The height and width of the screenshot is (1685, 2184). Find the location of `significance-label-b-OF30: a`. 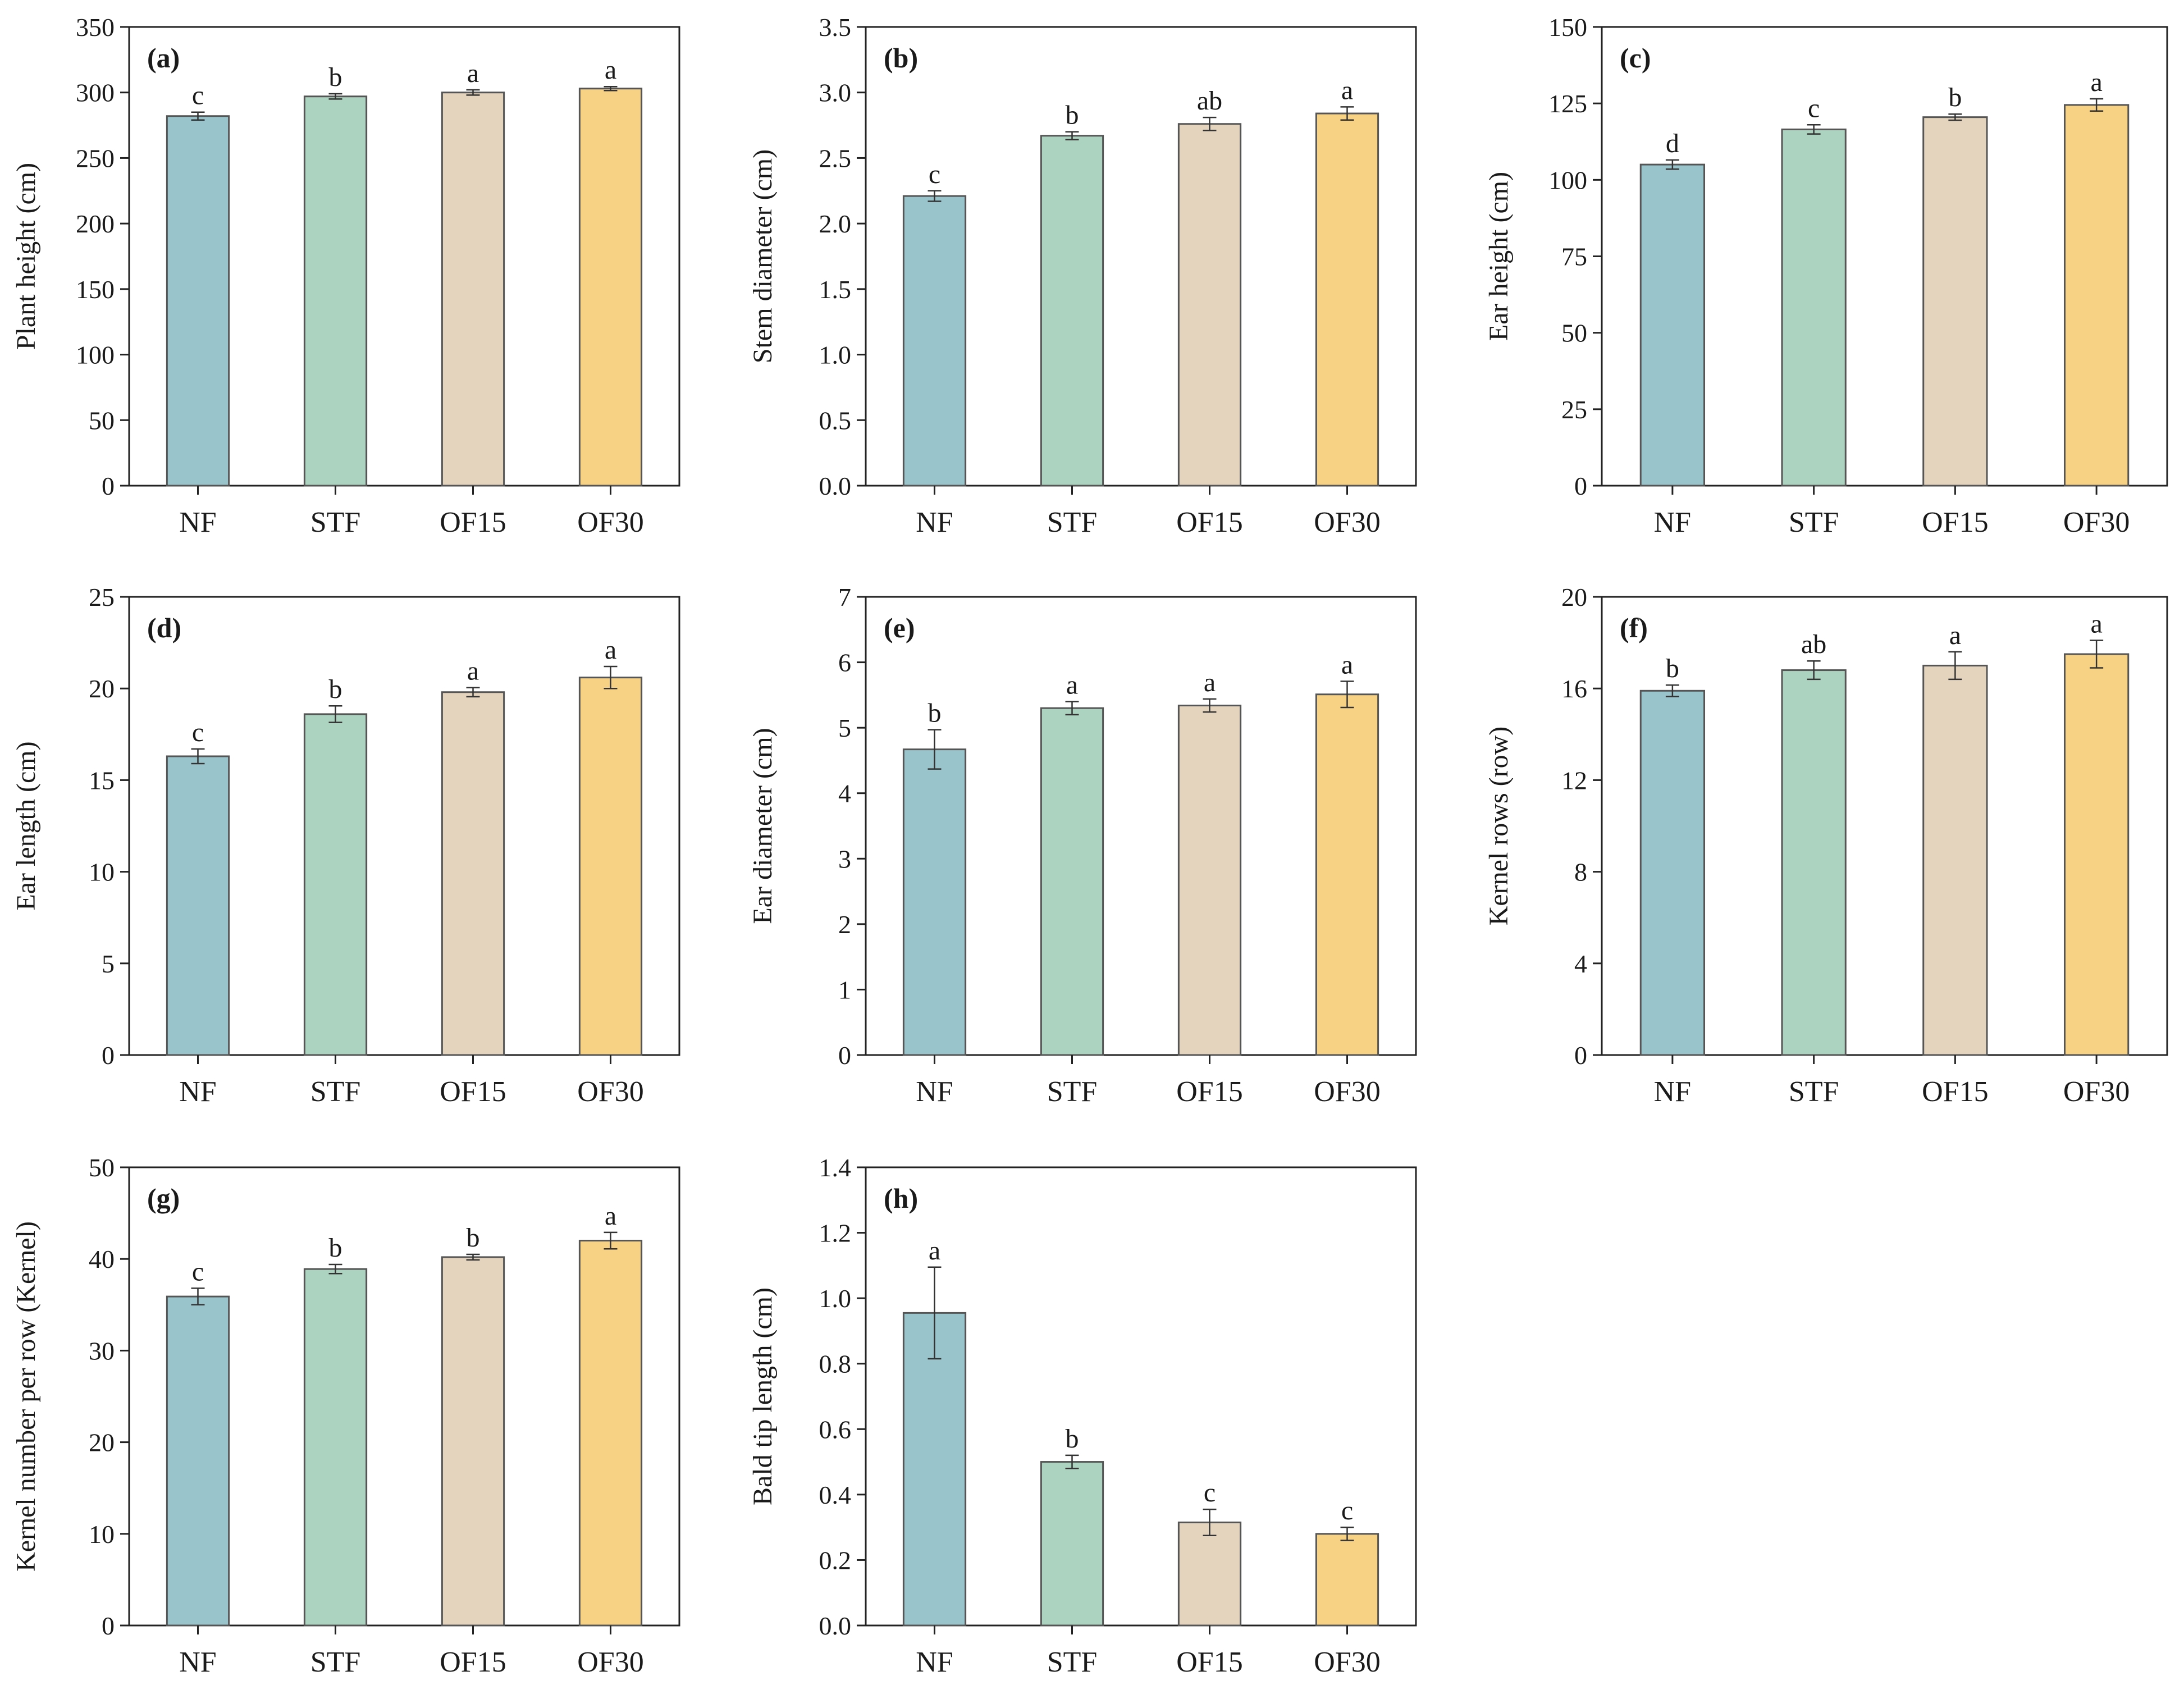

significance-label-b-OF30: a is located at coordinates (1347, 90).